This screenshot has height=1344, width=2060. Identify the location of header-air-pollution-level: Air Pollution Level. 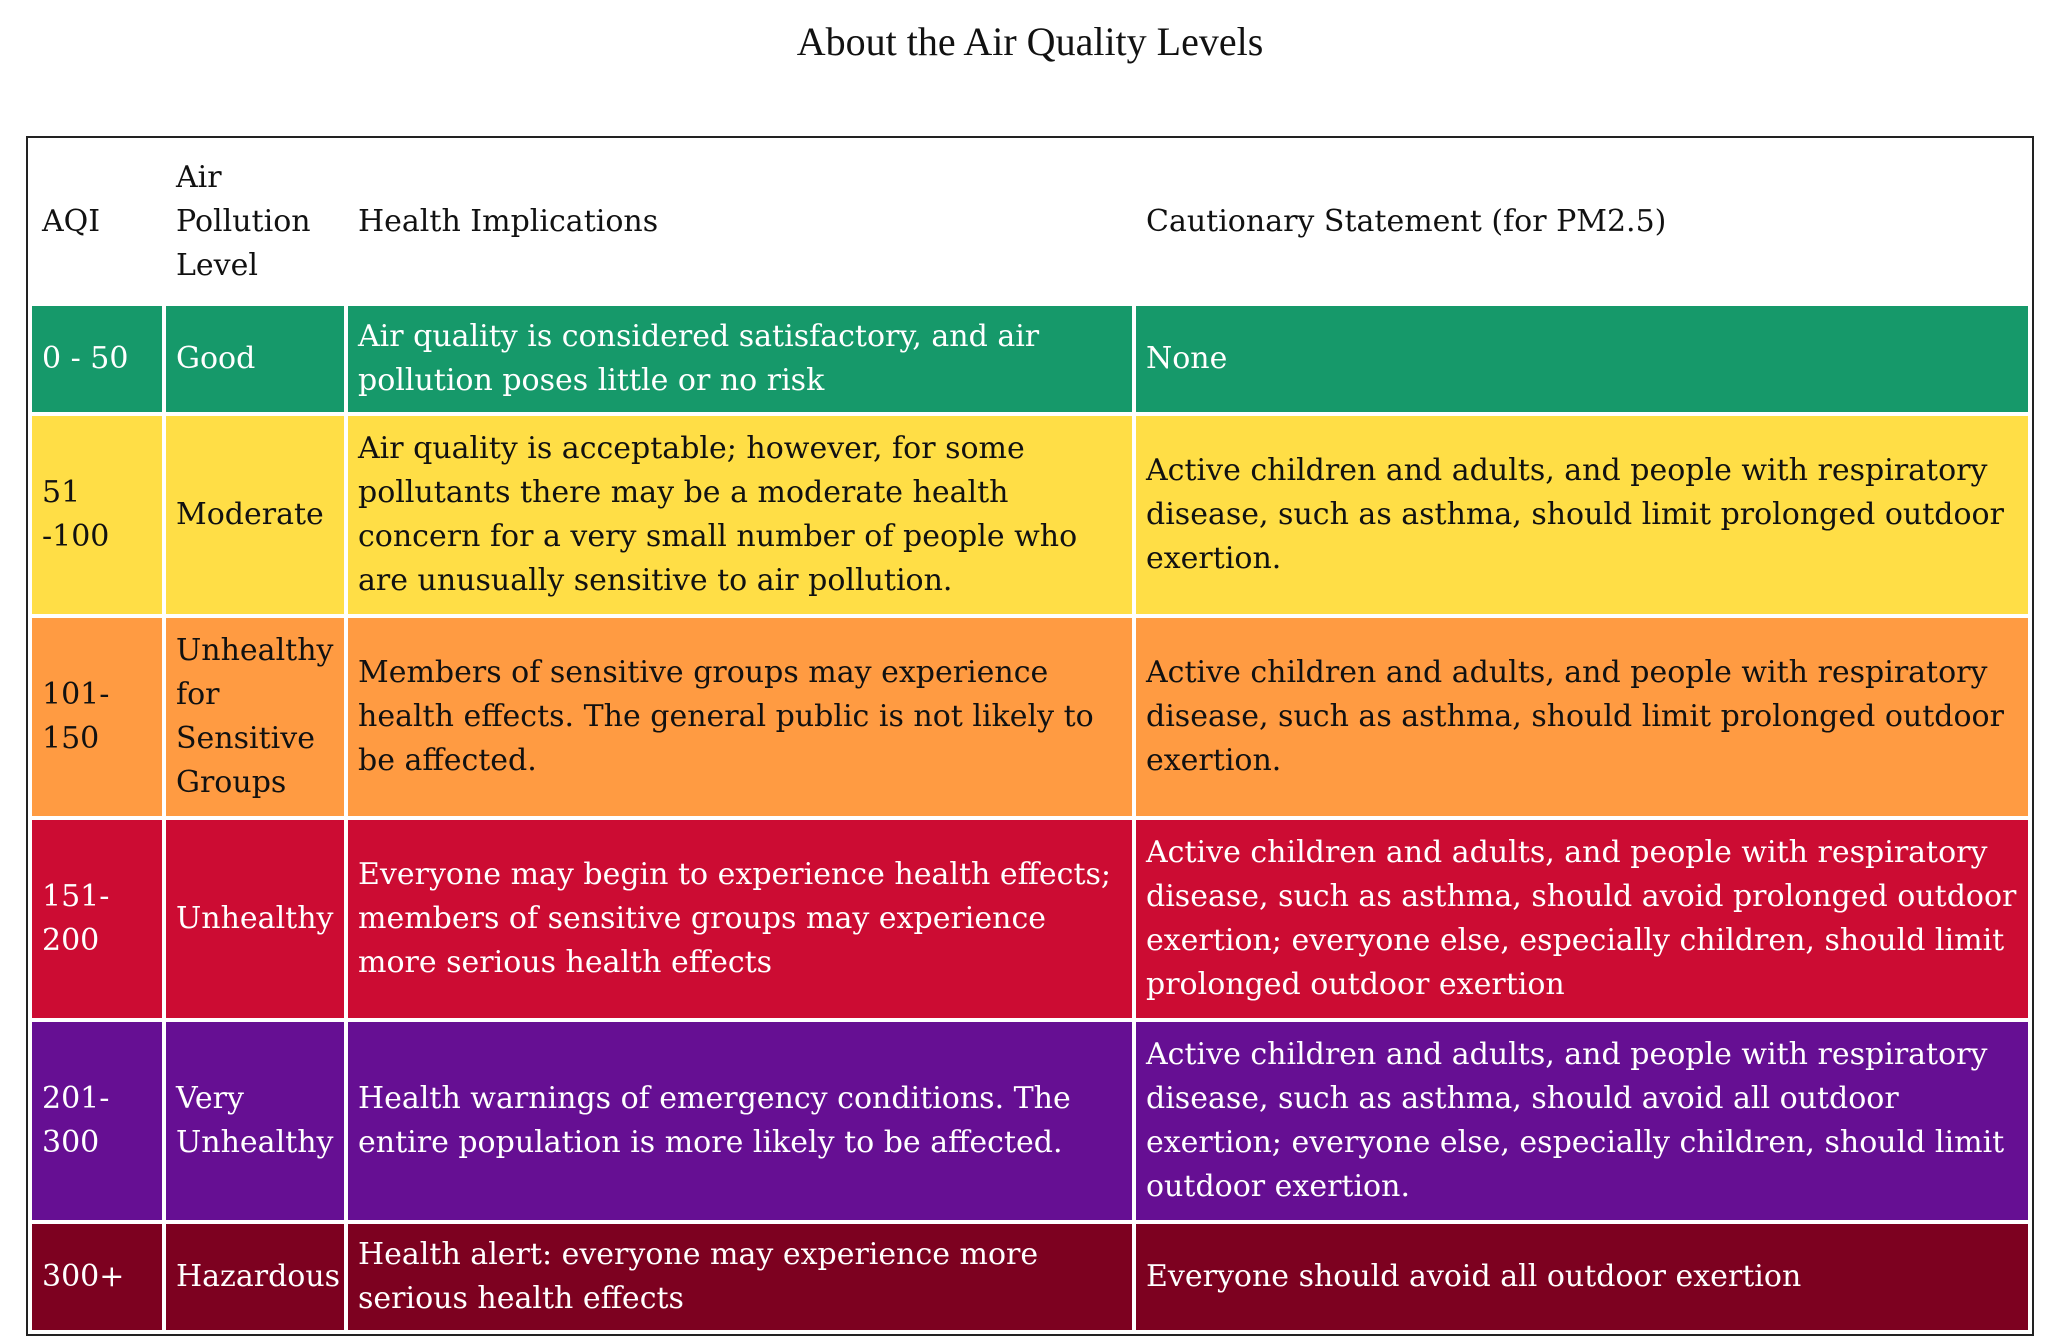
(255, 222).